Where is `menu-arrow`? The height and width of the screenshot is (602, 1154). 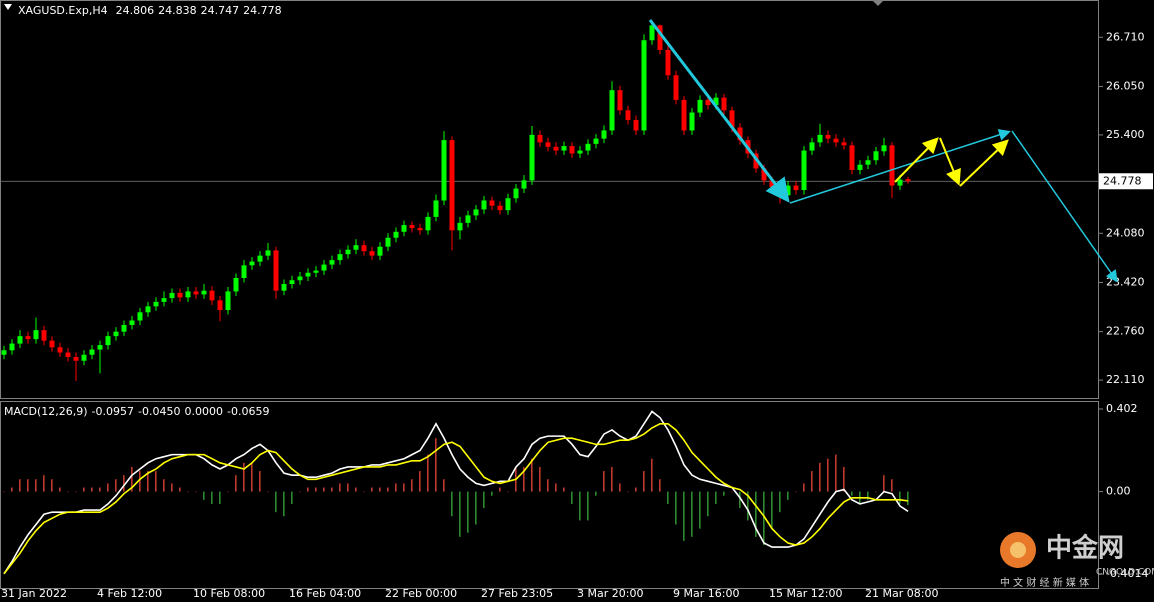 menu-arrow is located at coordinates (8, 7).